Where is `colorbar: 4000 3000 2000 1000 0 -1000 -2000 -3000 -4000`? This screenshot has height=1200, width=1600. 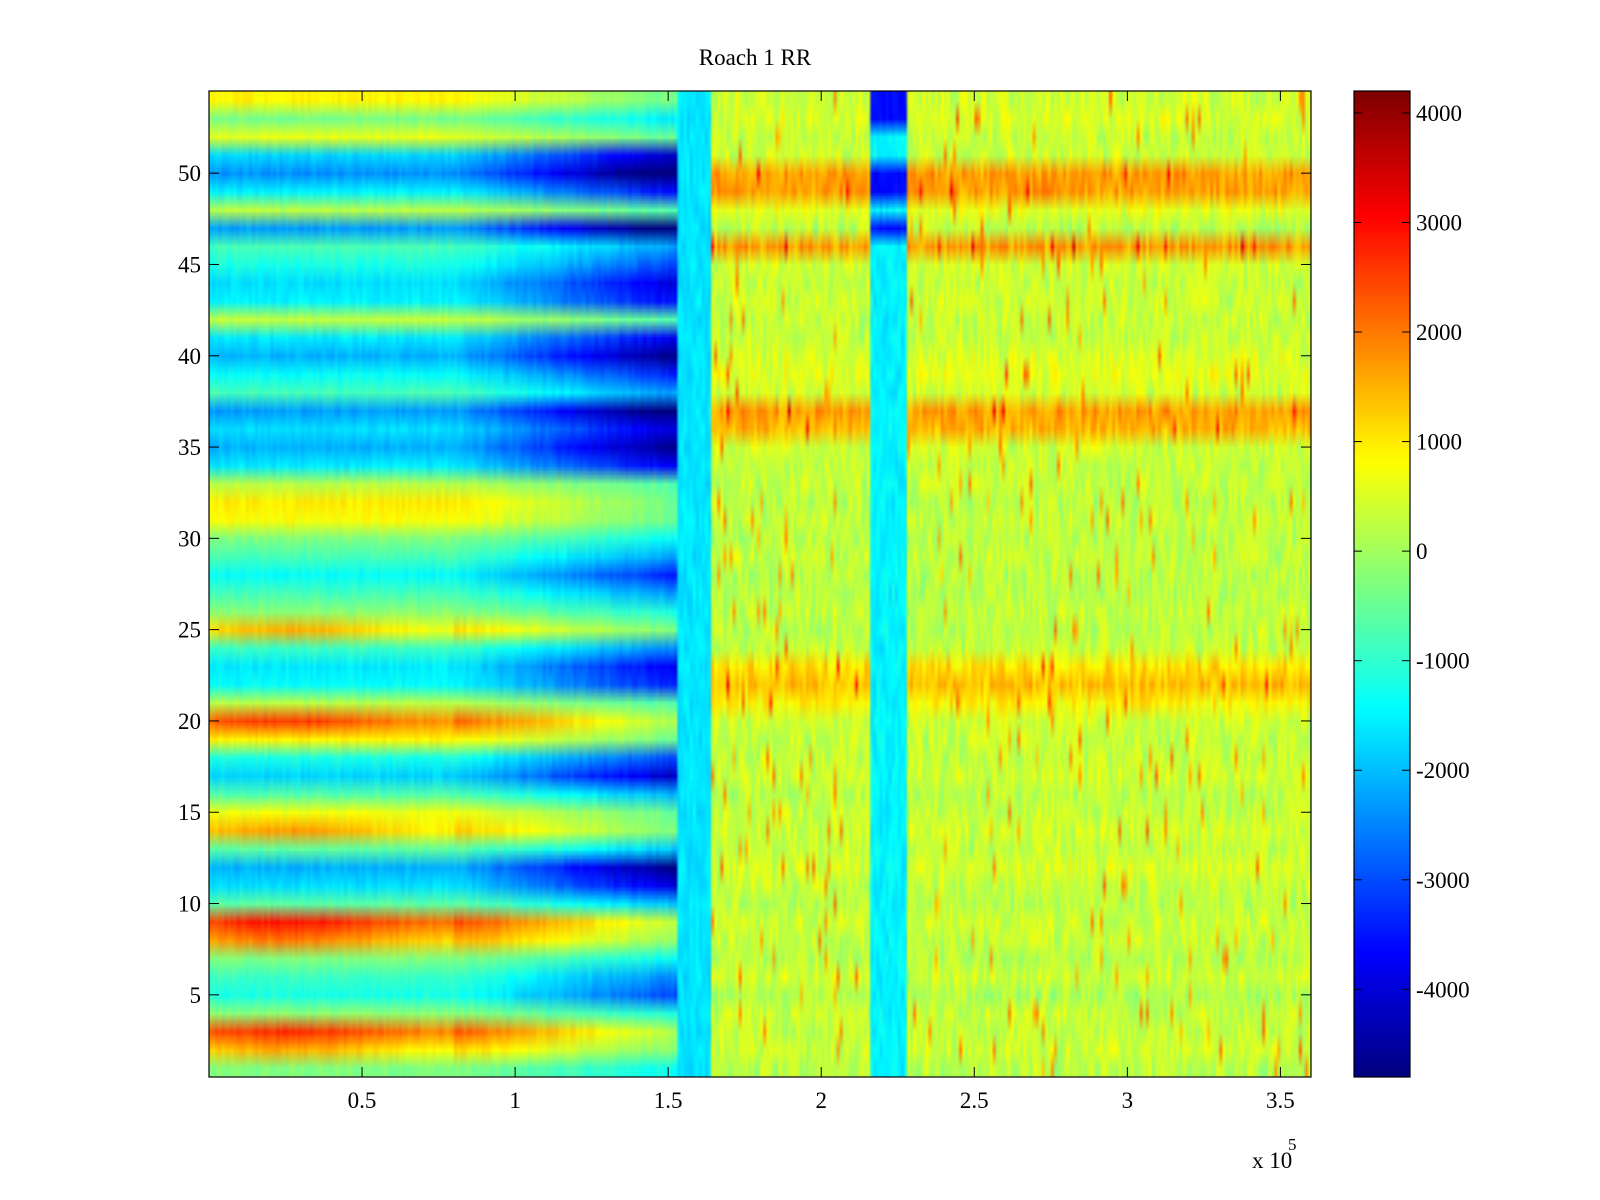
colorbar: 4000 3000 2000 1000 0 -1000 -2000 -3000 -4000 is located at coordinates (1411, 584).